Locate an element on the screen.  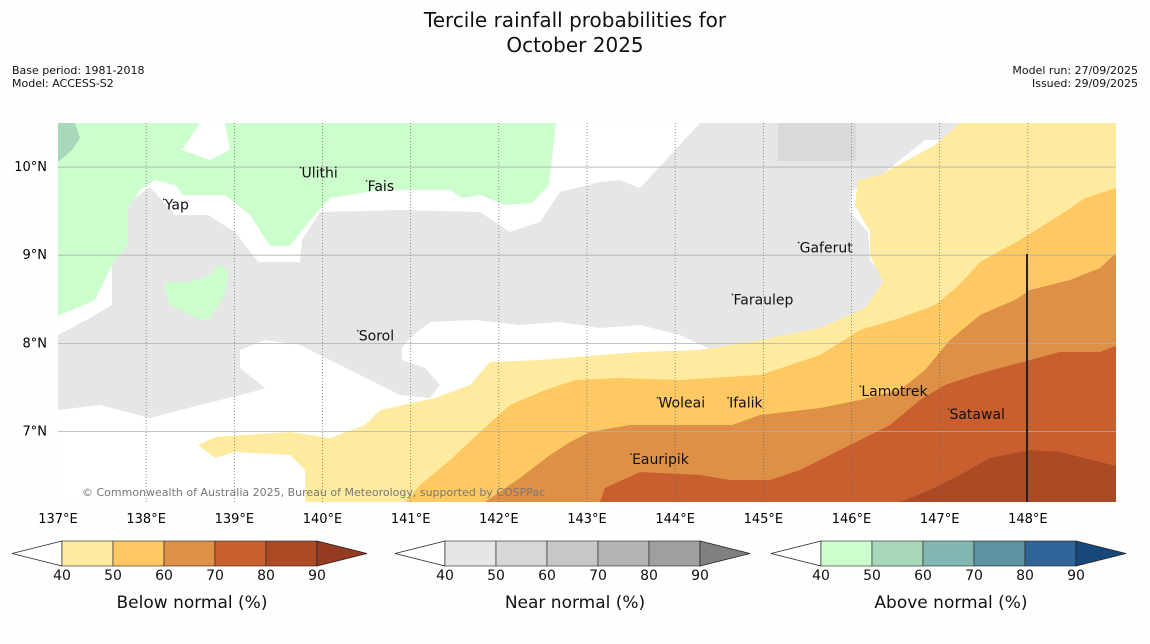
model-run-text: Model run: 27/09/2025 is located at coordinates (1075, 70).